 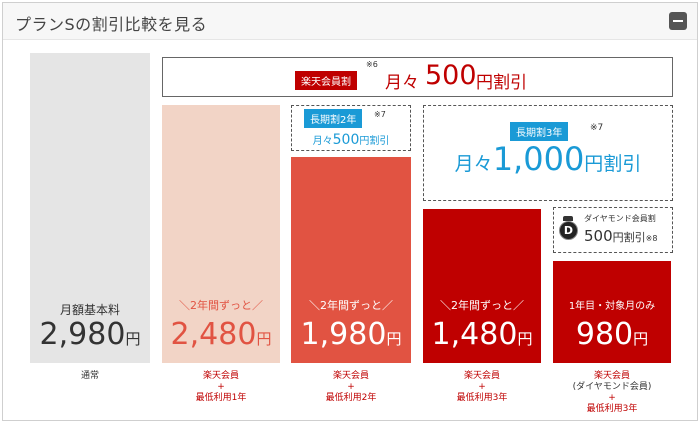 I want to click on diamond-badge-letter: D, so click(x=568, y=230).